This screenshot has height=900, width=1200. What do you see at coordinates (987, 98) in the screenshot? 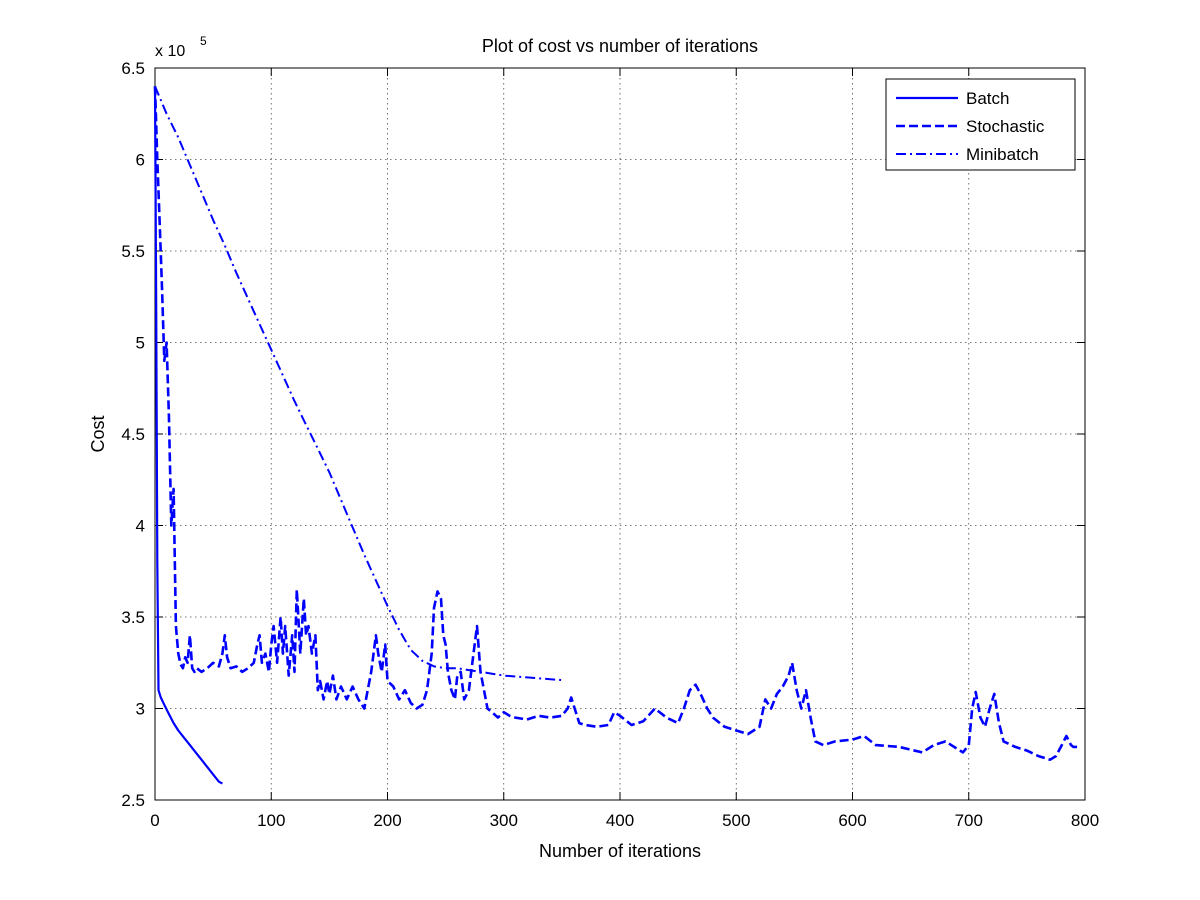
I see `legend-label-batch: Batch` at bounding box center [987, 98].